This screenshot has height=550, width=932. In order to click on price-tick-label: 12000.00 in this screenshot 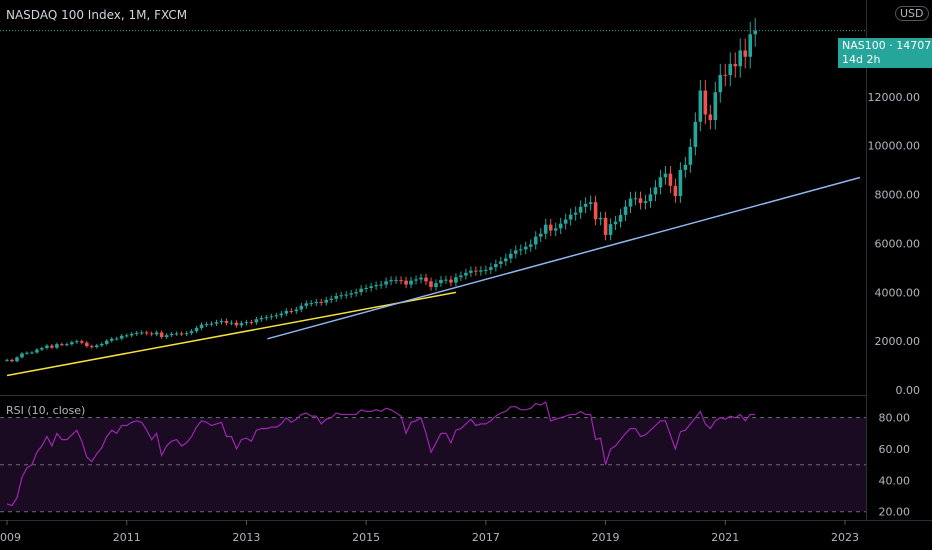, I will do `click(894, 97)`.